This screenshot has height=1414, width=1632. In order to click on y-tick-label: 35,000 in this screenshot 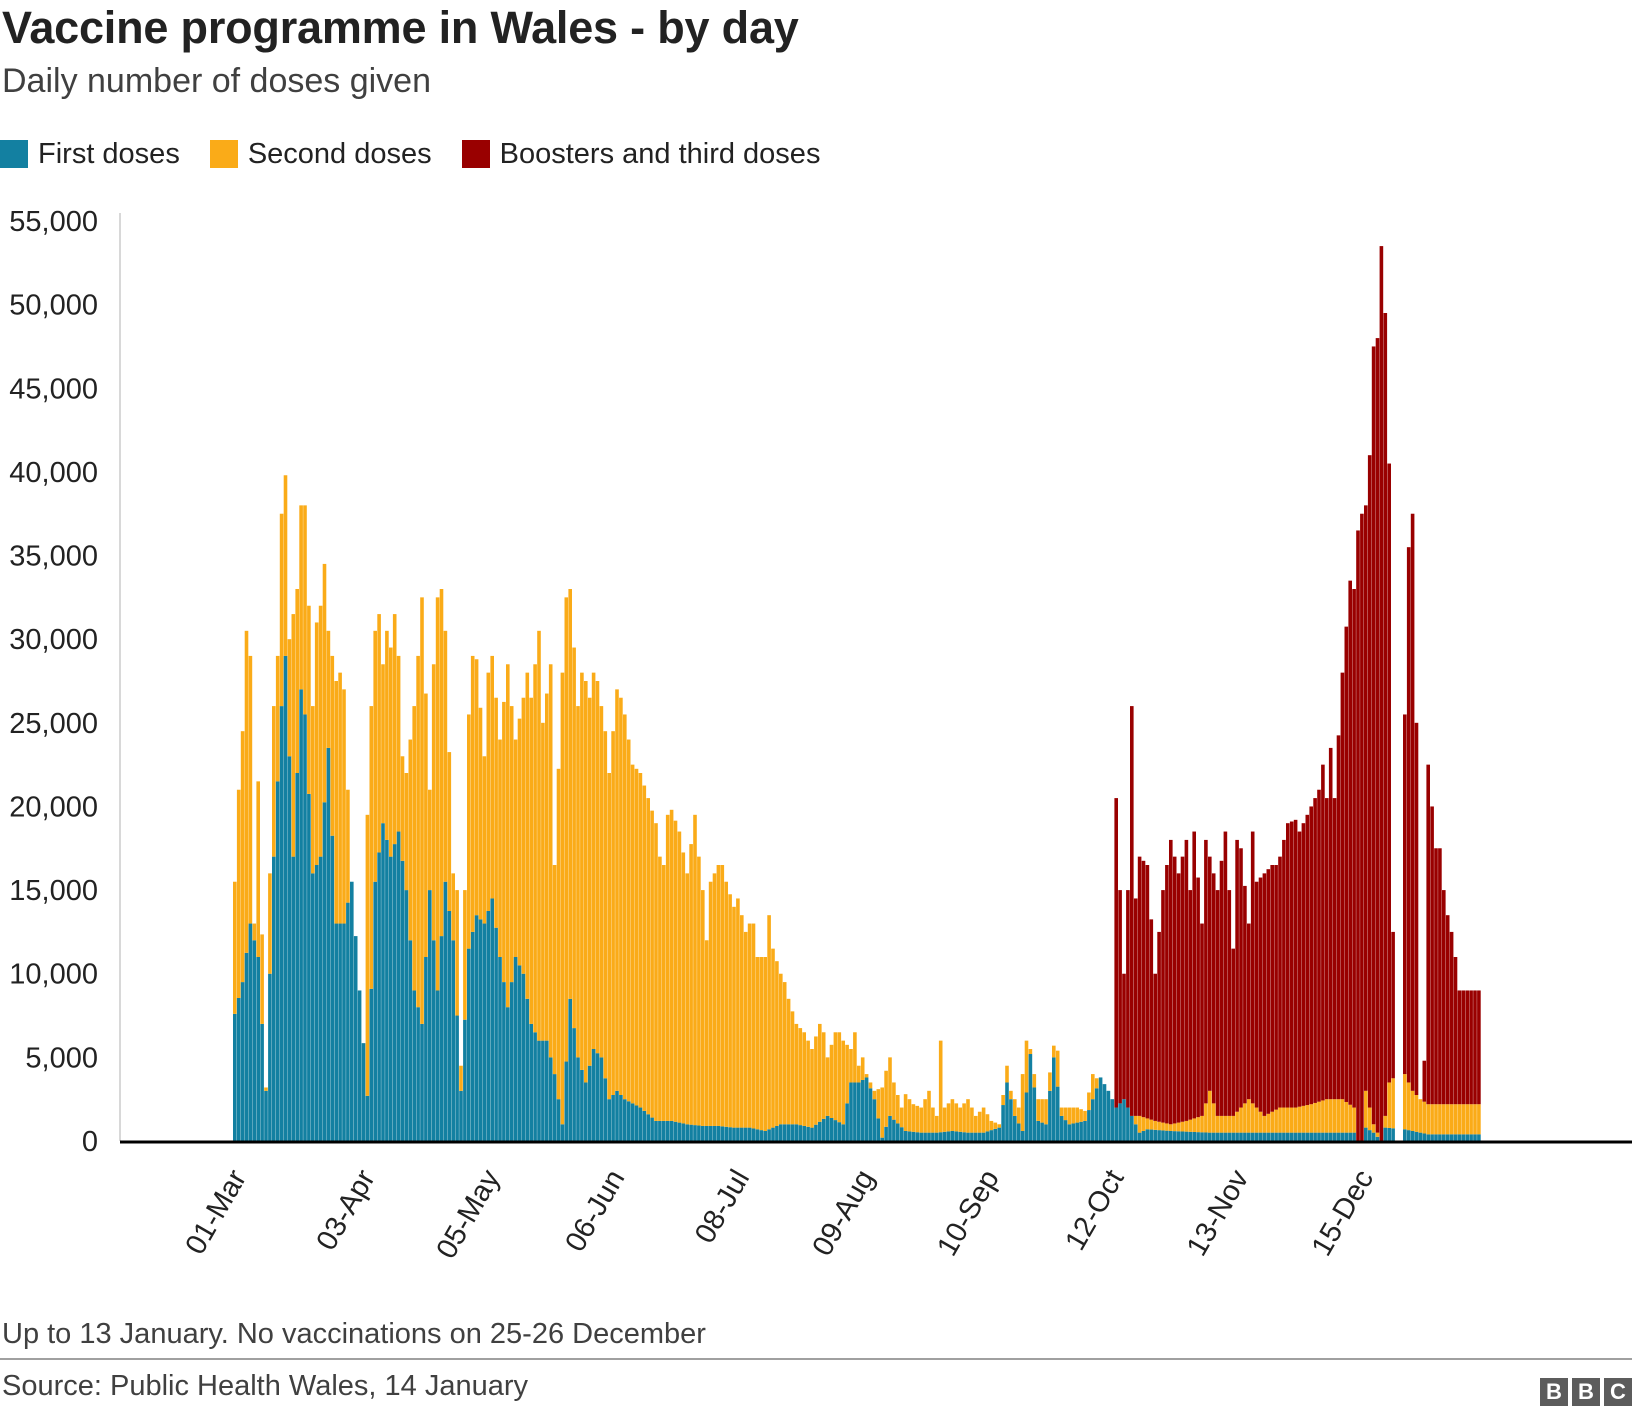, I will do `click(53, 557)`.